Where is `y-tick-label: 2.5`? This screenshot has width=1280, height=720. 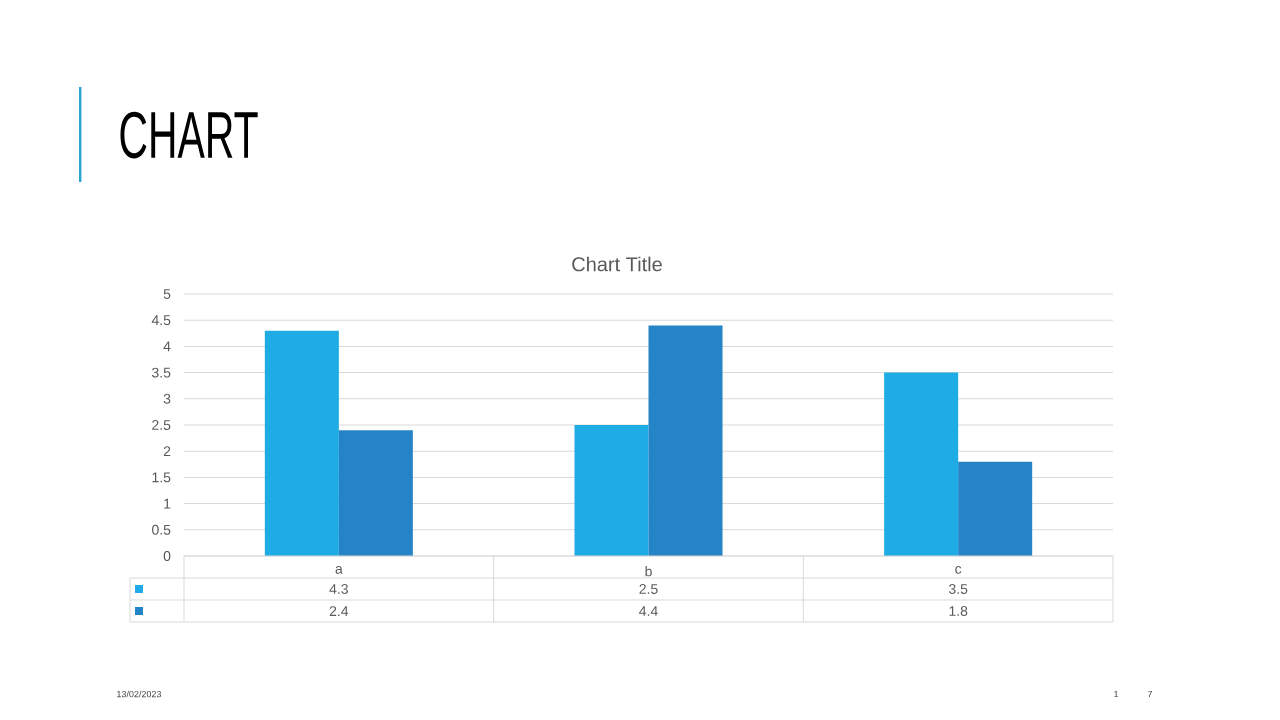
y-tick-label: 2.5 is located at coordinates (161, 425).